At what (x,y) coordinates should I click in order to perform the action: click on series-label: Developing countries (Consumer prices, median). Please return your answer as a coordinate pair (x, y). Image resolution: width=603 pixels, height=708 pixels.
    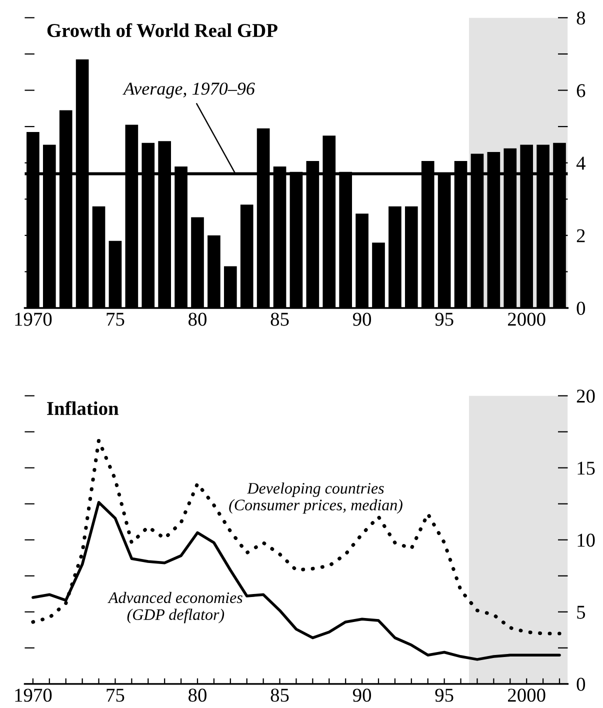
    Looking at the image, I should click on (315, 498).